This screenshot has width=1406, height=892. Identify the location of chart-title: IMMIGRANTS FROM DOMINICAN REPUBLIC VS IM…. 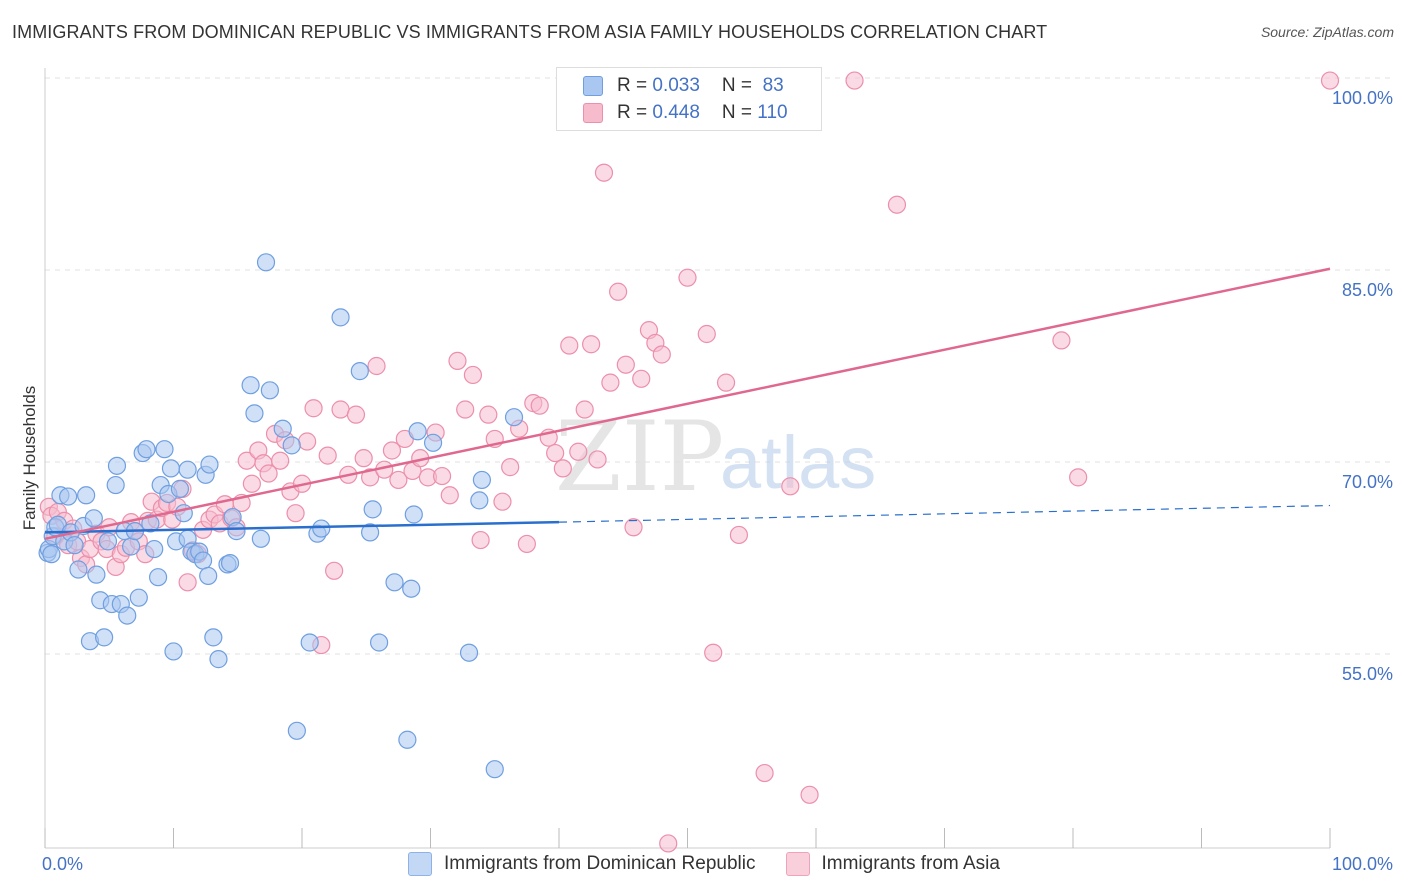
(530, 32).